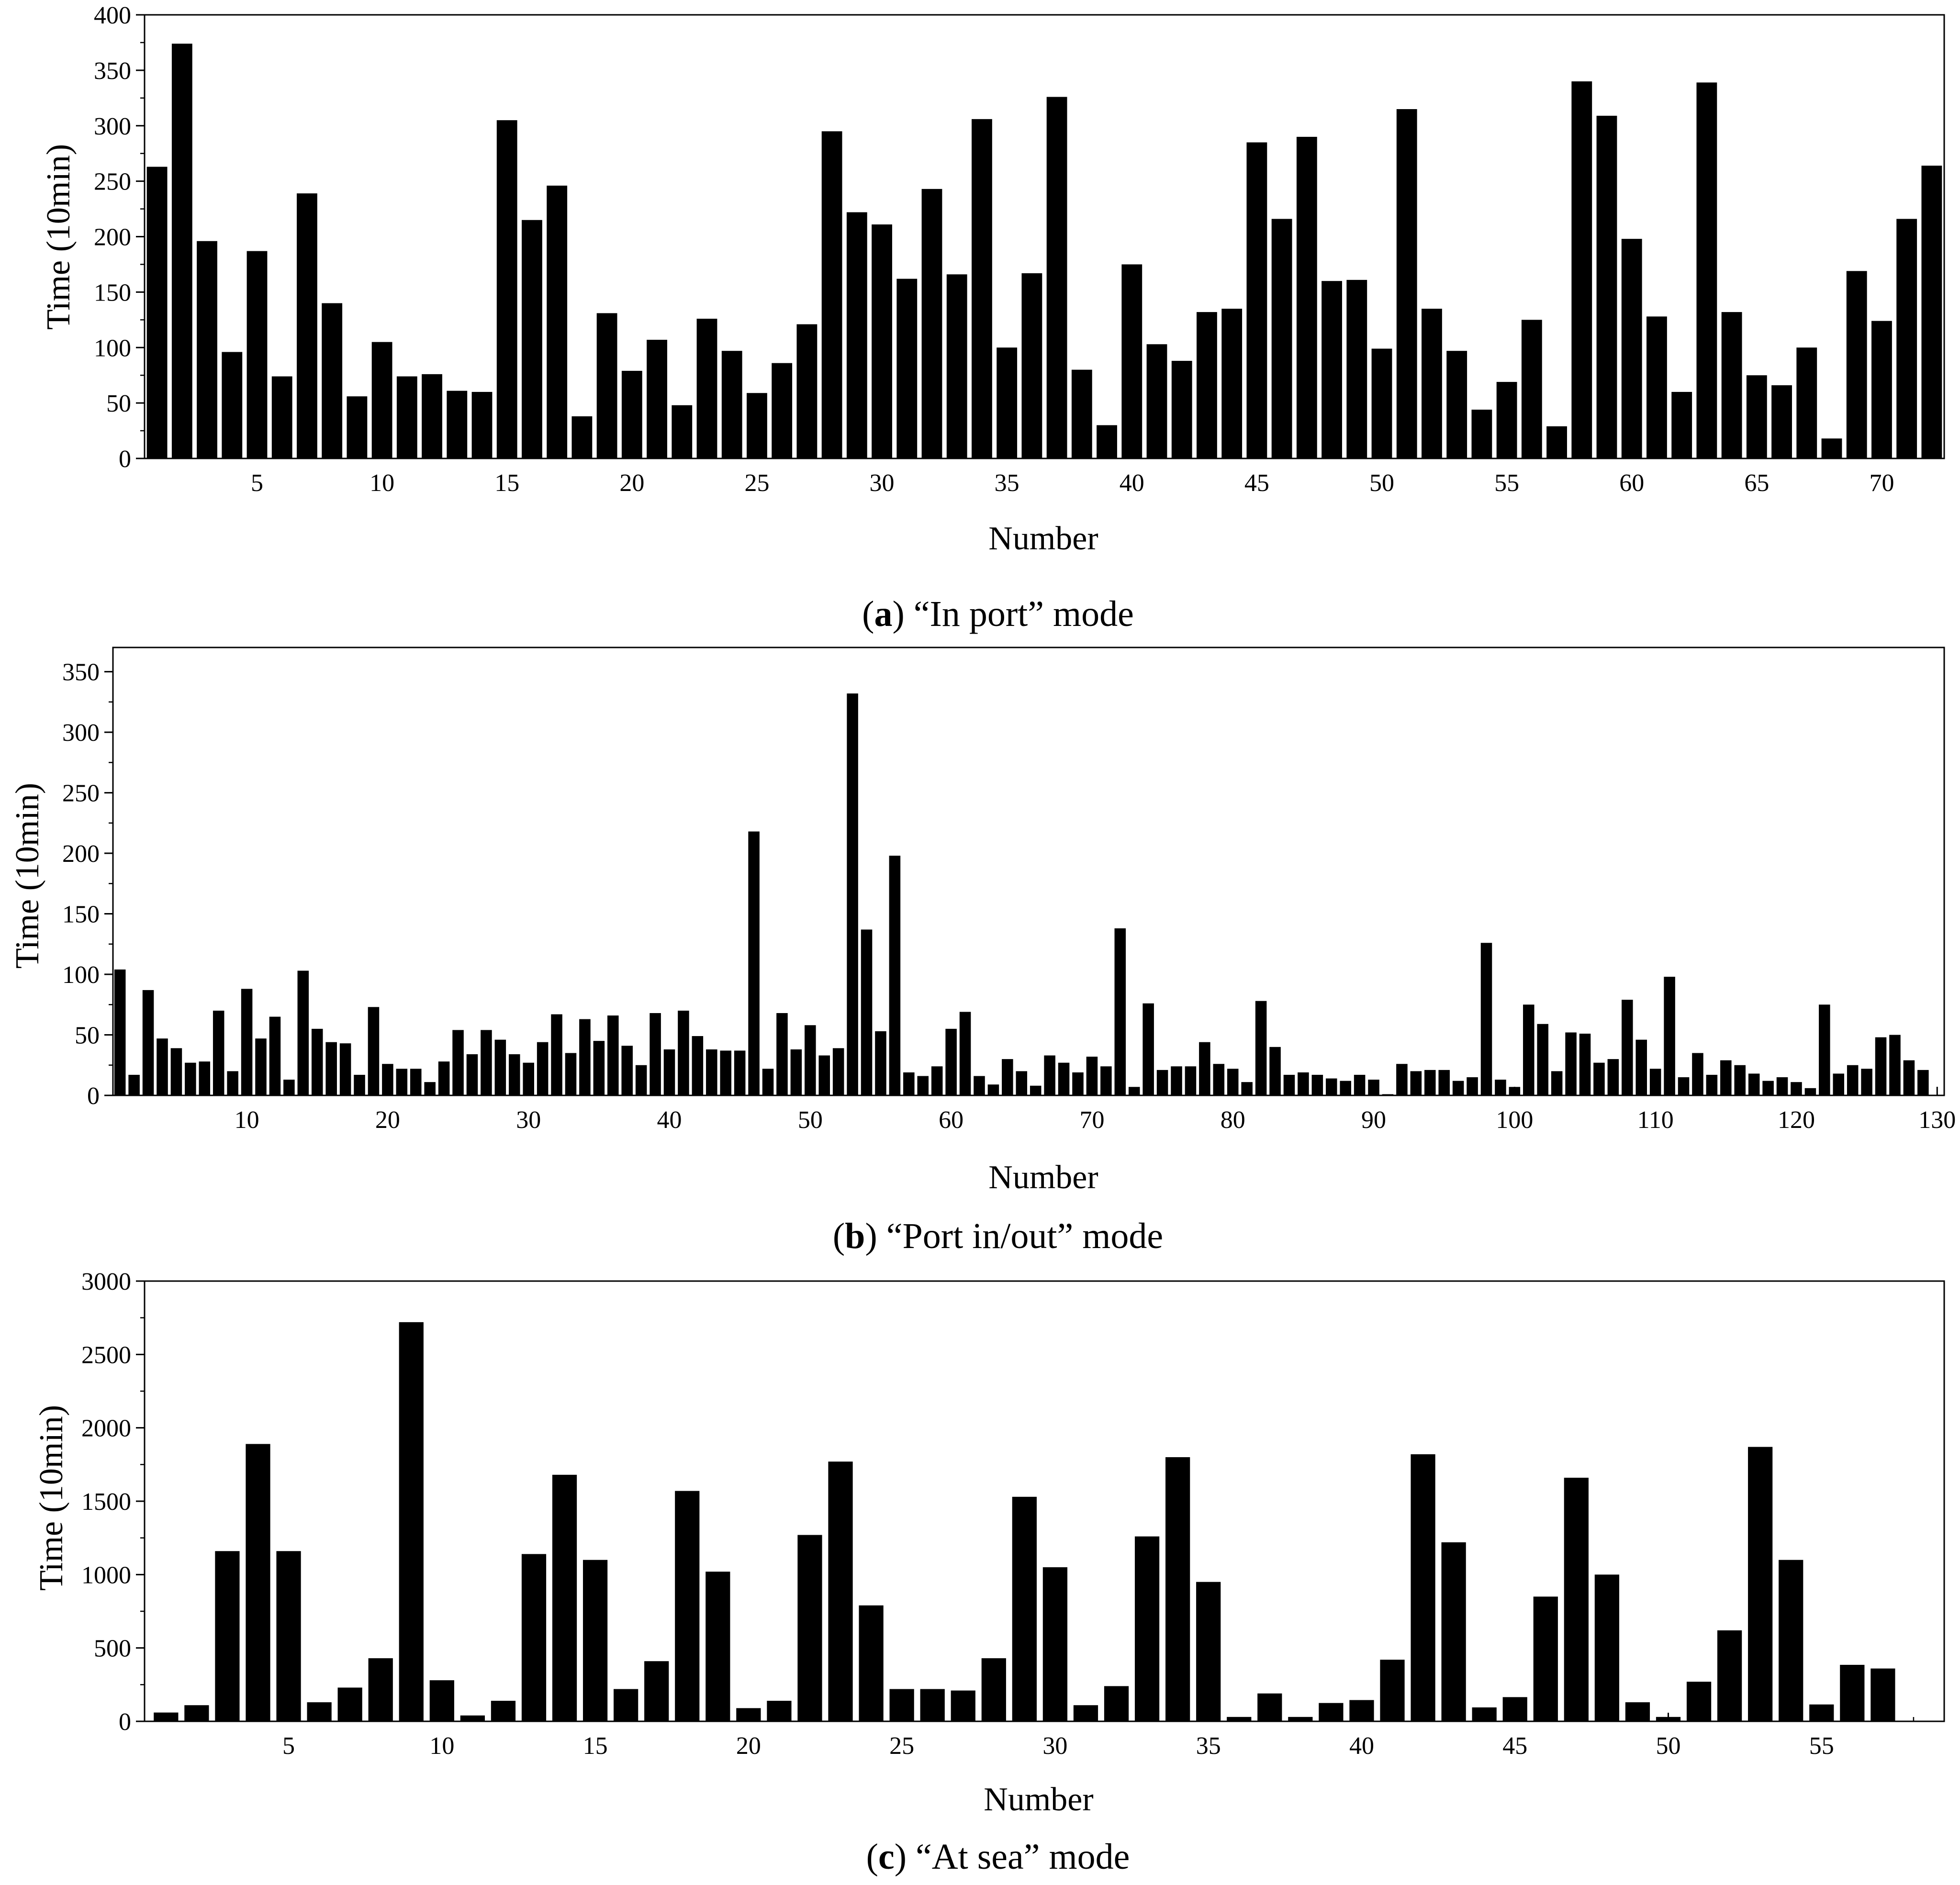 Image resolution: width=1960 pixels, height=1885 pixels. Describe the element at coordinates (81, 793) in the screenshot. I see `y-tick-label-b: 250` at that location.